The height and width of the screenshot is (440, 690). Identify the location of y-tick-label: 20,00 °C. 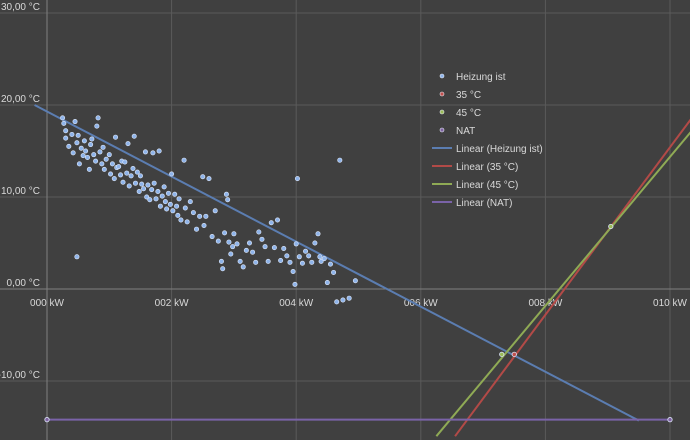
(20, 99).